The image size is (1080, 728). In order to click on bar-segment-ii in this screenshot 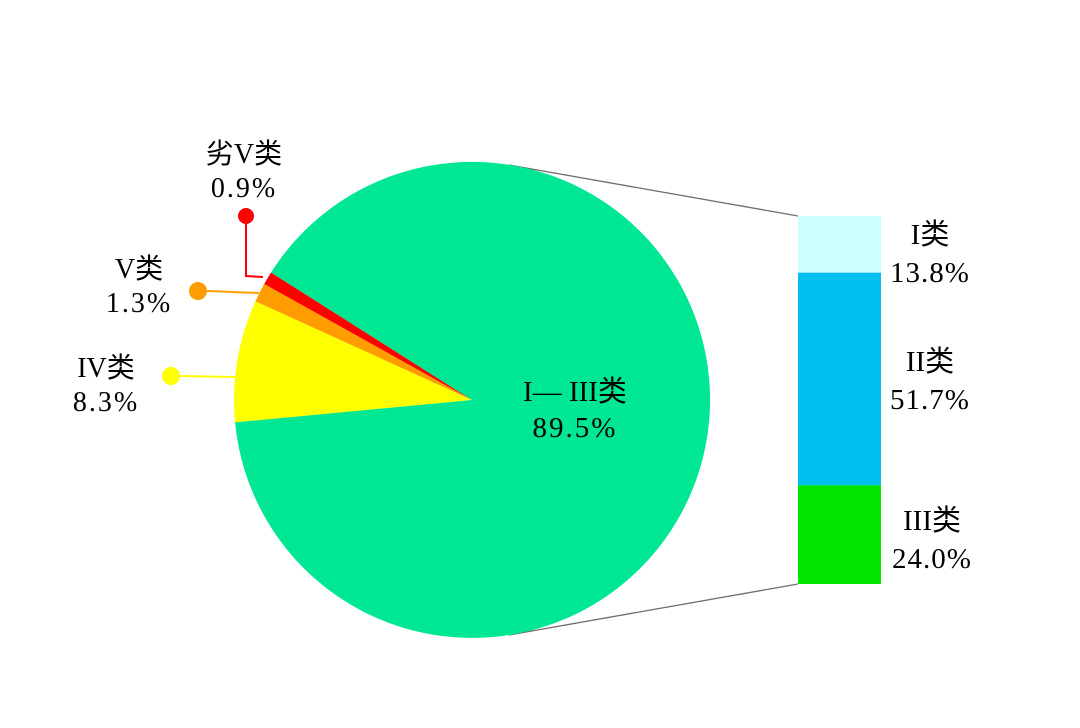, I will do `click(839, 379)`.